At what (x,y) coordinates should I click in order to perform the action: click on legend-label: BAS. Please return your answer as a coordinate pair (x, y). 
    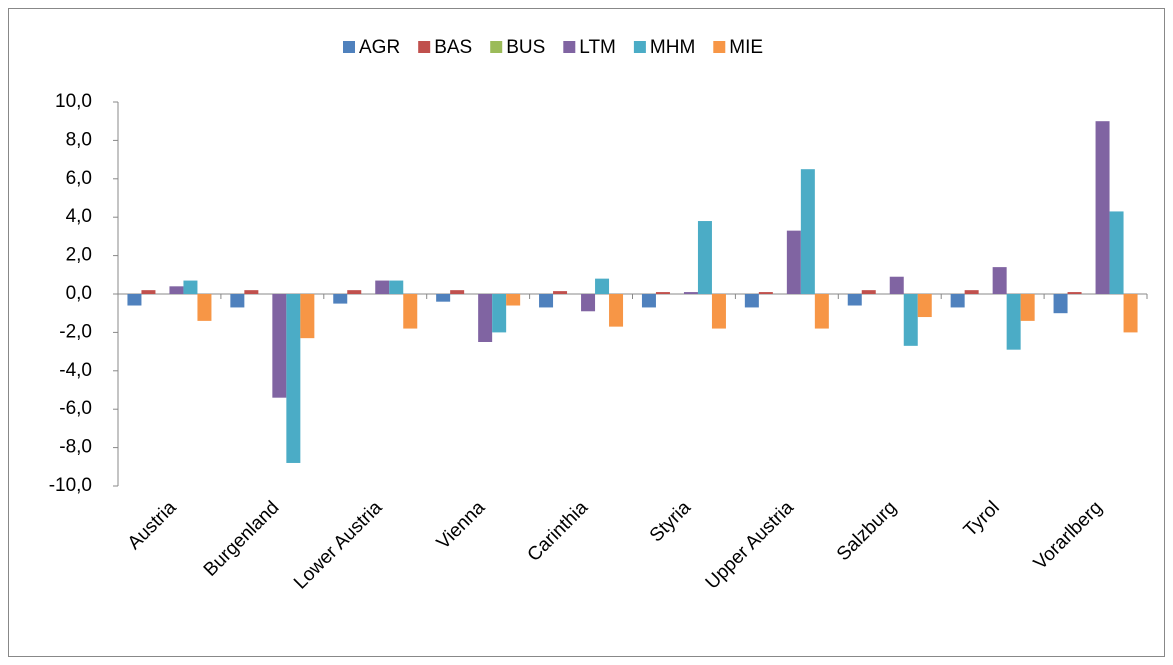
    Looking at the image, I should click on (453, 47).